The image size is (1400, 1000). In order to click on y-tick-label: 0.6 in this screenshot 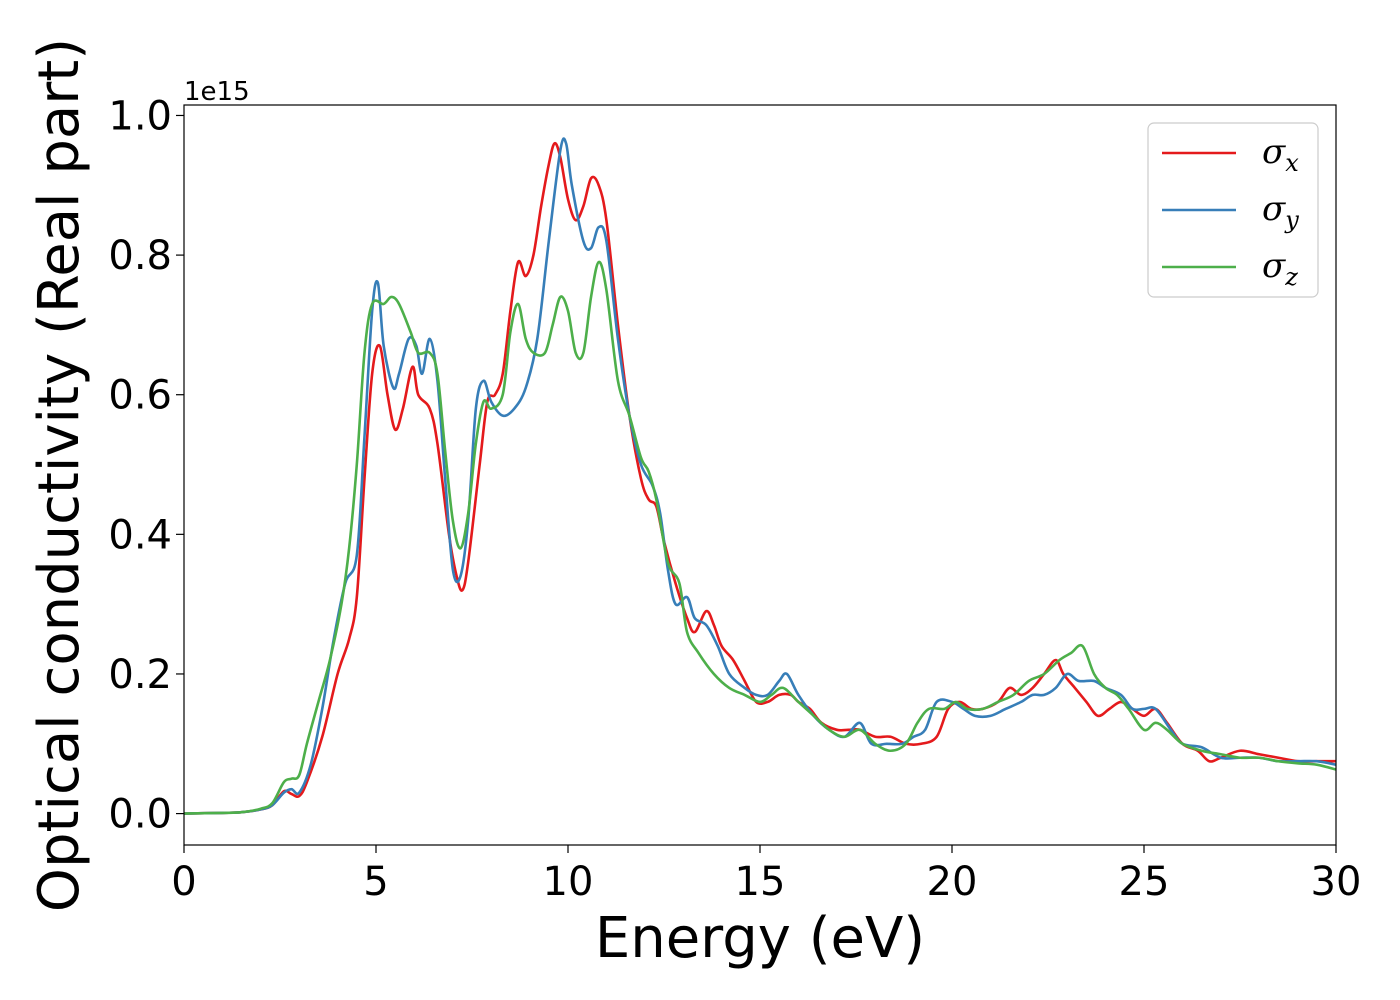, I will do `click(140, 396)`.